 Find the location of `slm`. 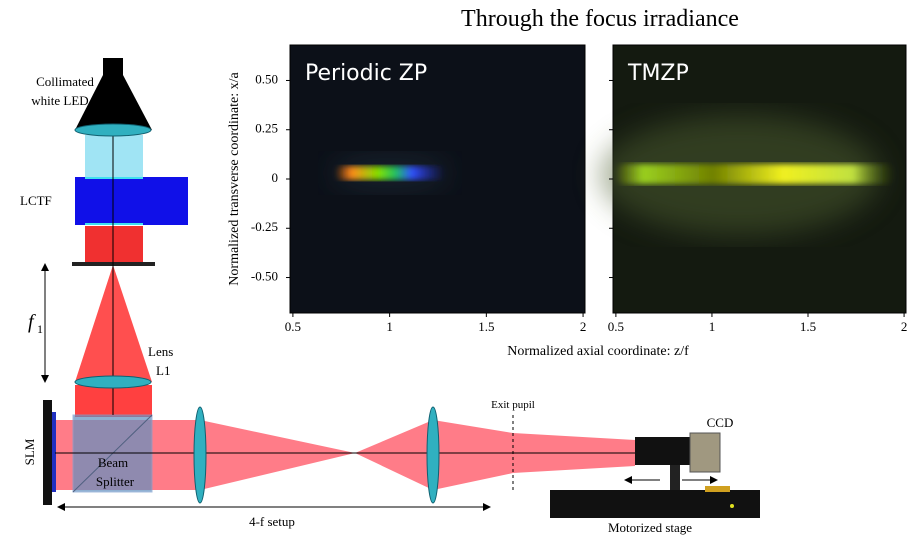

slm is located at coordinates (47, 452).